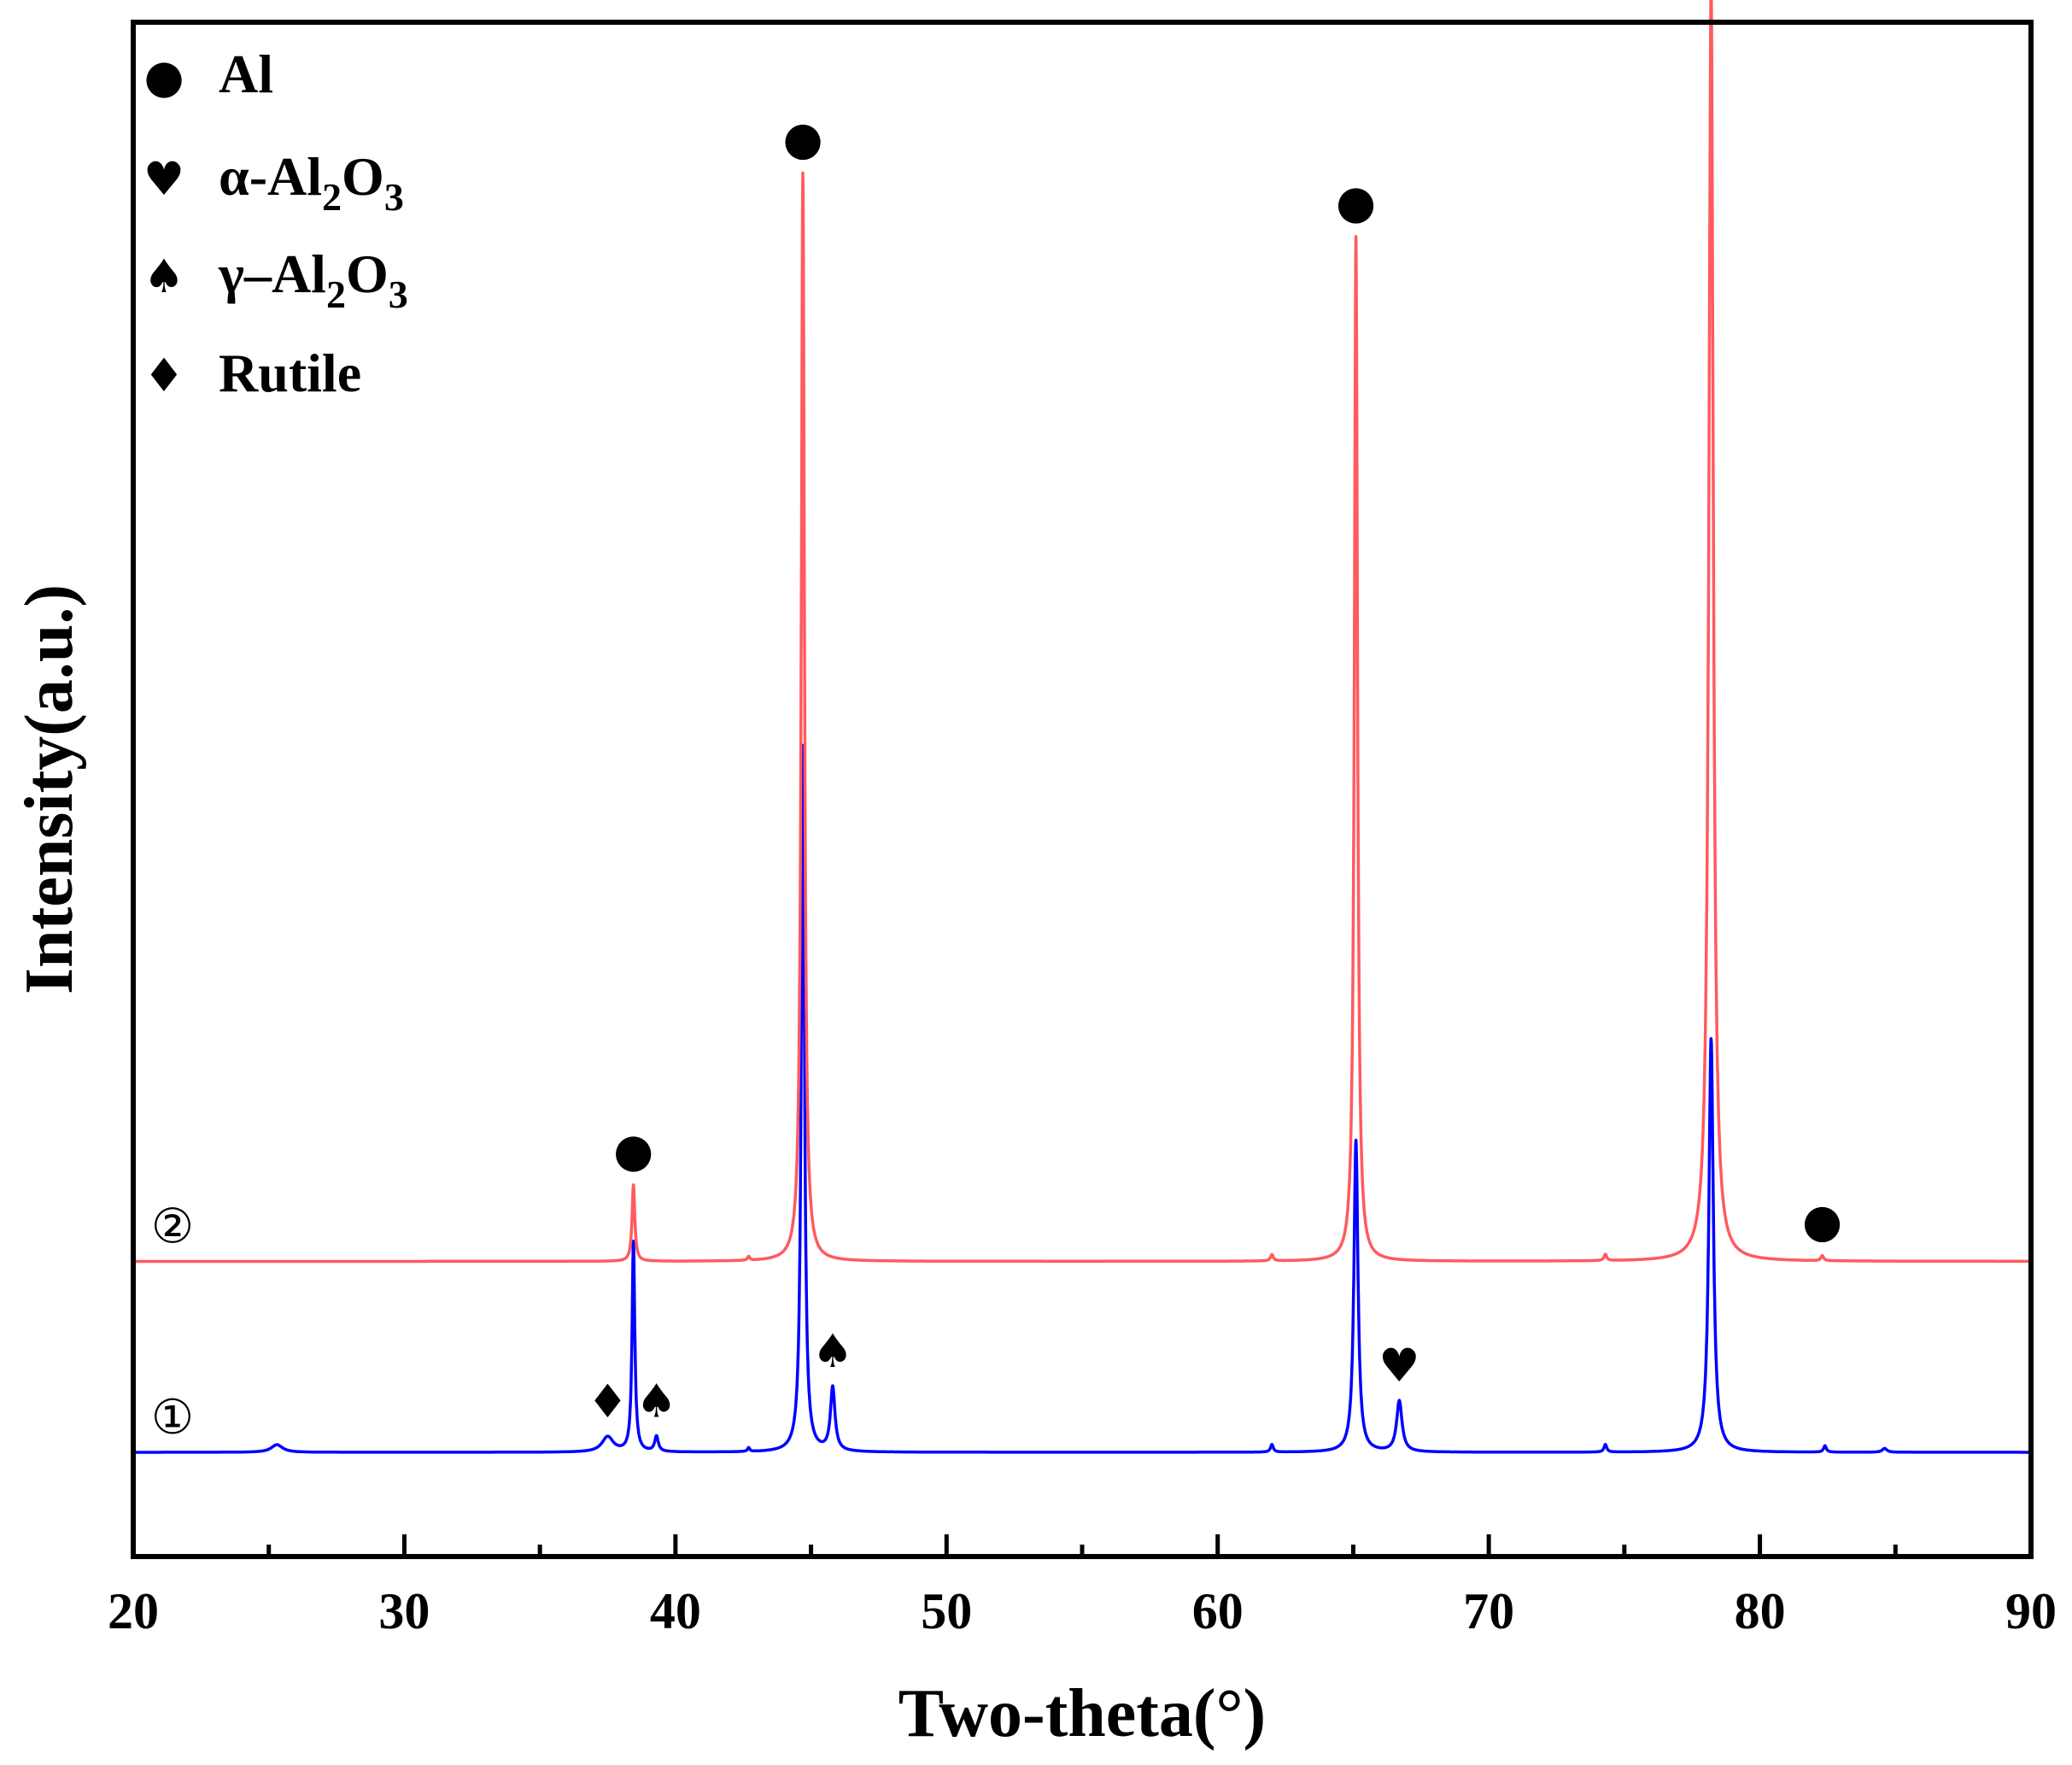 The image size is (2072, 1765). I want to click on annotation-2: ●, so click(802, 139).